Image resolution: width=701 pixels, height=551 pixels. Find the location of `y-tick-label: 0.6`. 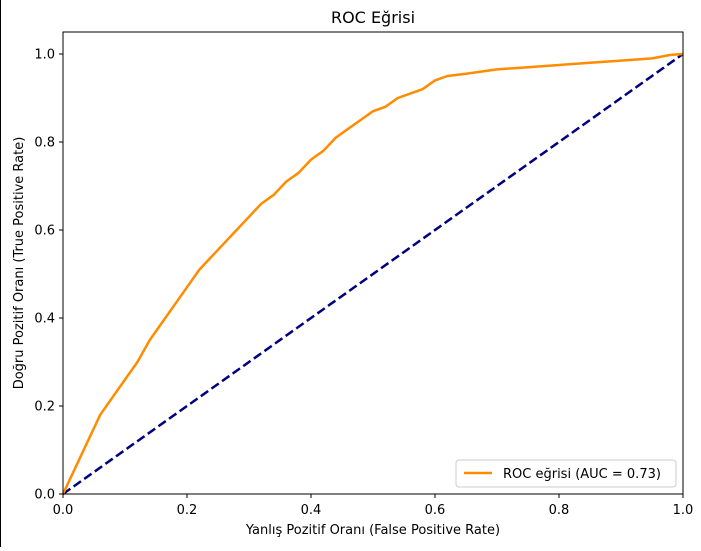

y-tick-label: 0.6 is located at coordinates (44, 231).